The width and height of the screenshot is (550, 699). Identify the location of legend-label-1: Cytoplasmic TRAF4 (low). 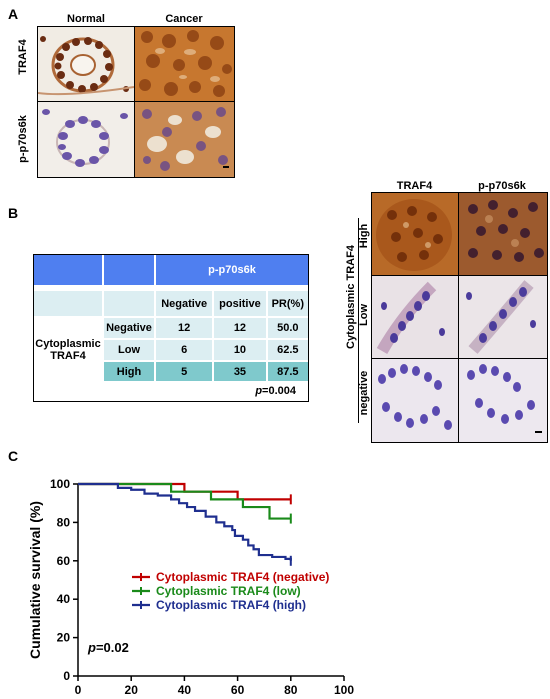
(228, 591).